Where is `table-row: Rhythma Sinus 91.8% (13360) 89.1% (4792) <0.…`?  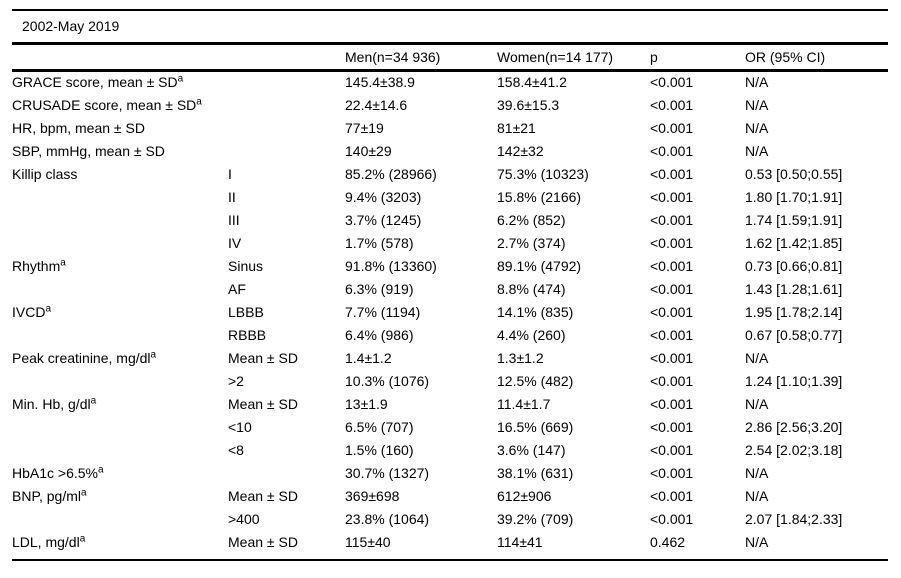
table-row: Rhythma Sinus 91.8% (13360) 89.1% (4792) <0.… is located at coordinates (450, 265).